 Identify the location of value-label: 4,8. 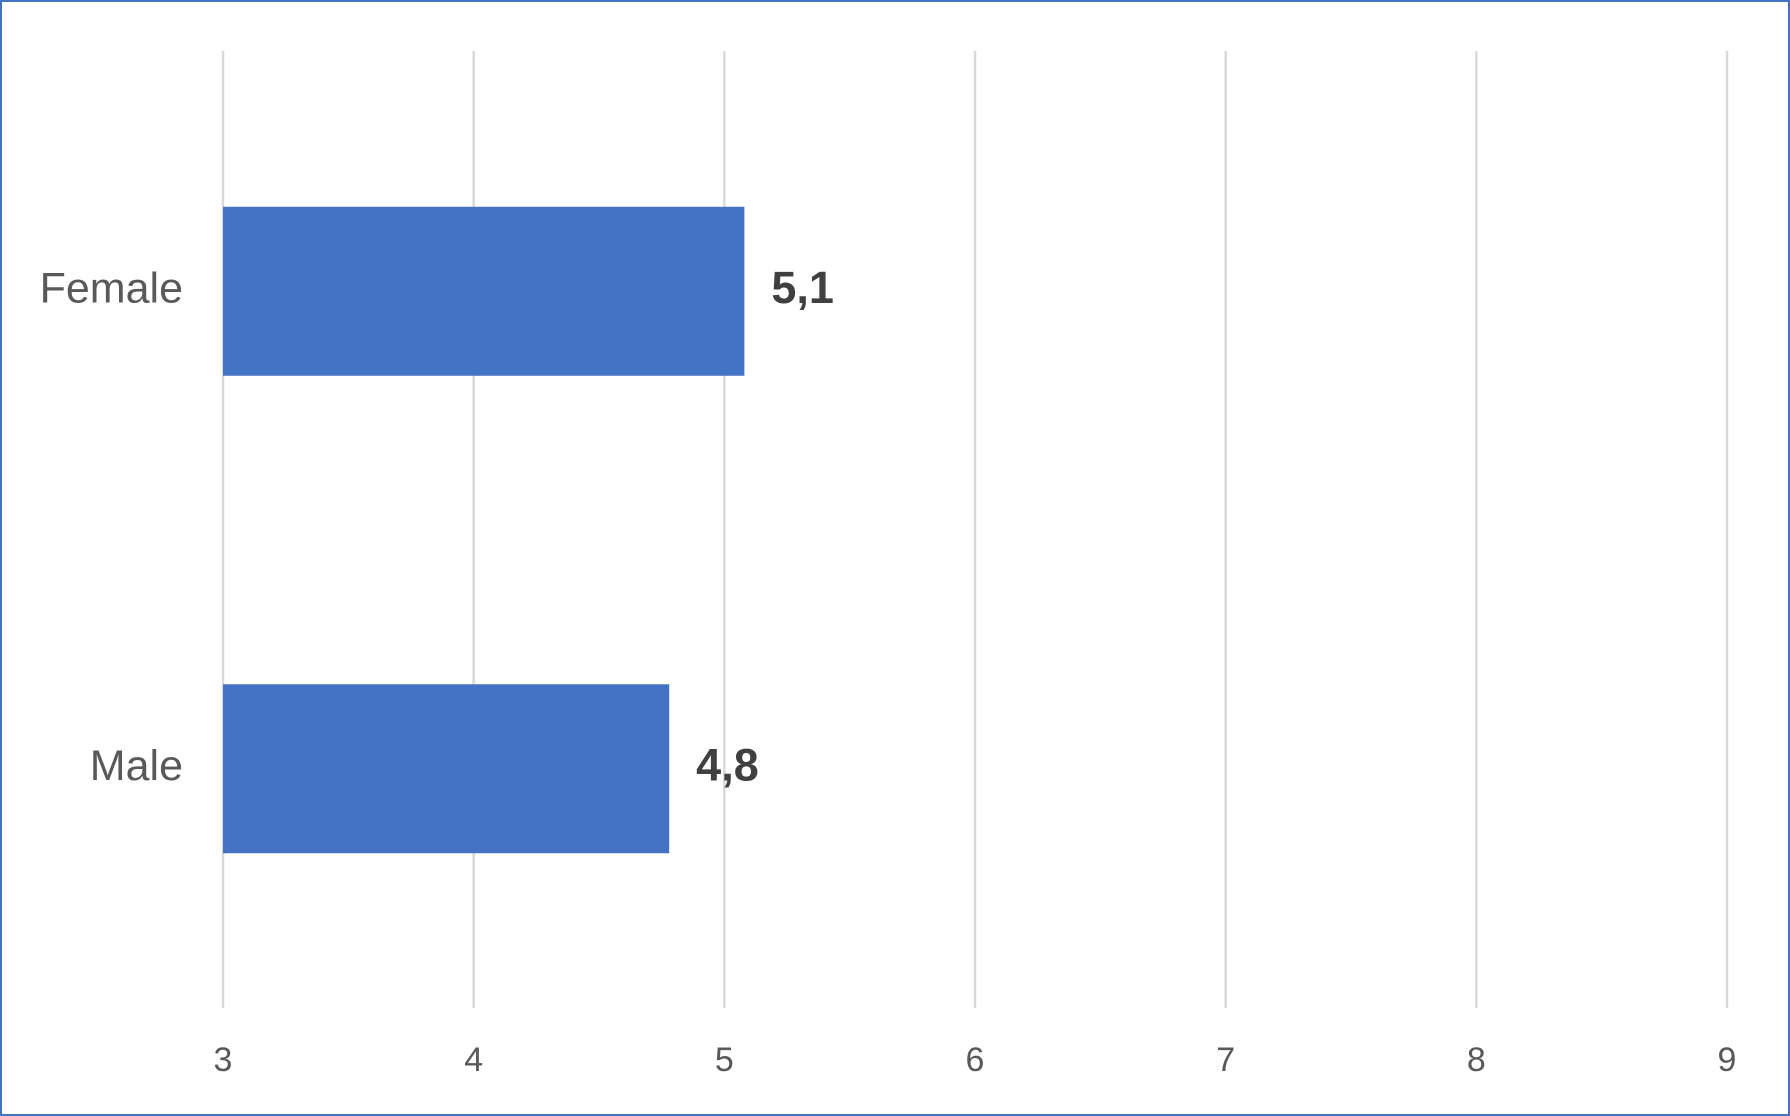
(727, 765).